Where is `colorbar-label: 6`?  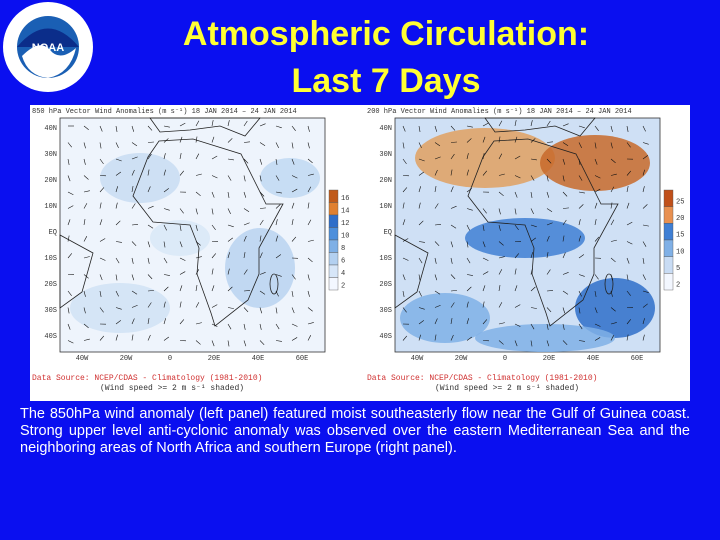 colorbar-label: 6 is located at coordinates (343, 262).